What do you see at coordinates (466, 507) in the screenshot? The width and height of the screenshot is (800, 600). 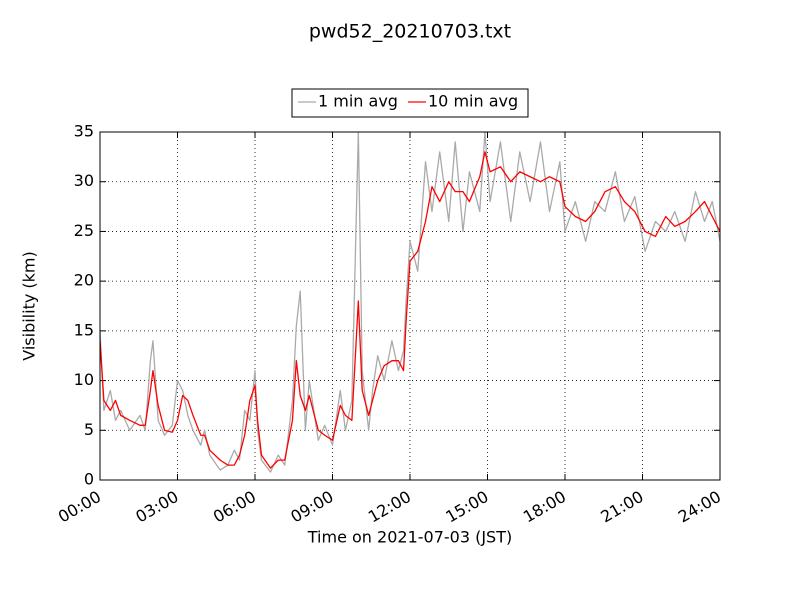 I see `x-tick-label: 15:00` at bounding box center [466, 507].